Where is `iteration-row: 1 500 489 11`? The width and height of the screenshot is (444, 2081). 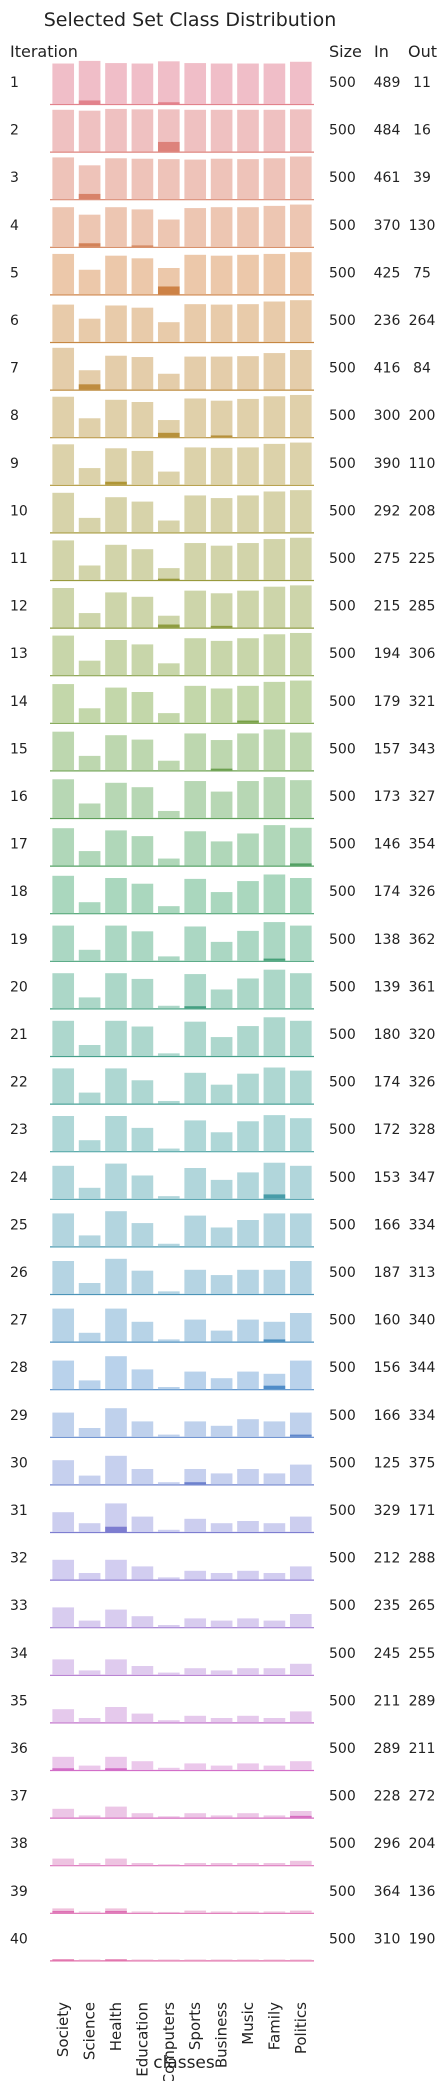
iteration-row: 1 500 489 11 is located at coordinates (220, 83).